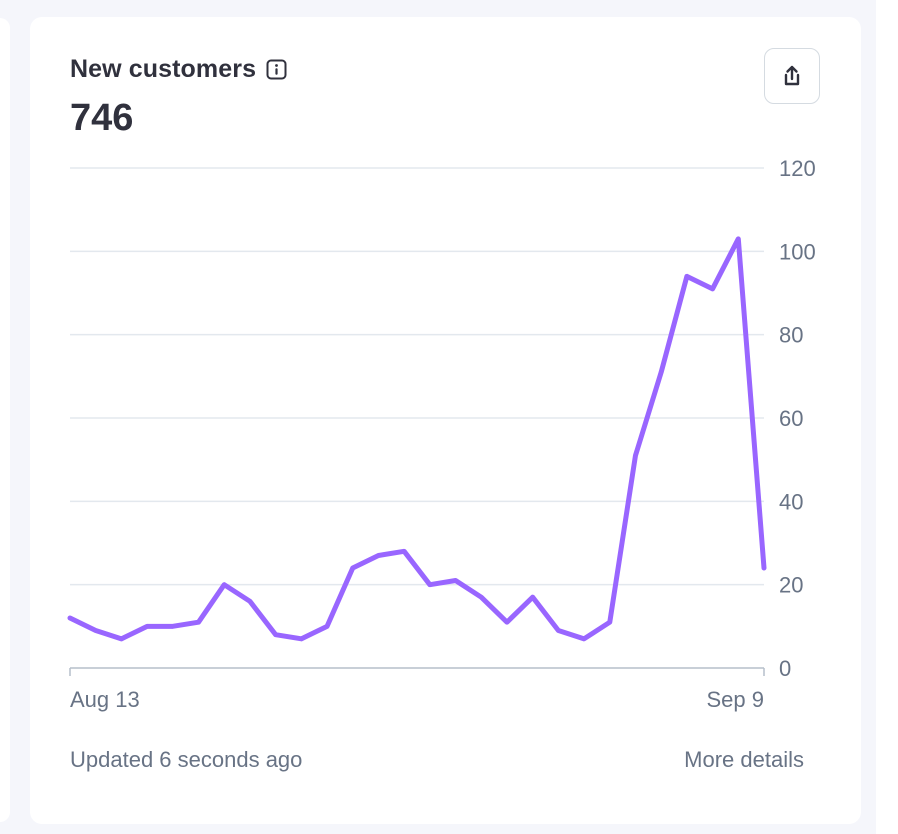  What do you see at coordinates (736, 699) in the screenshot?
I see `x-tick-label-end: Sep 9` at bounding box center [736, 699].